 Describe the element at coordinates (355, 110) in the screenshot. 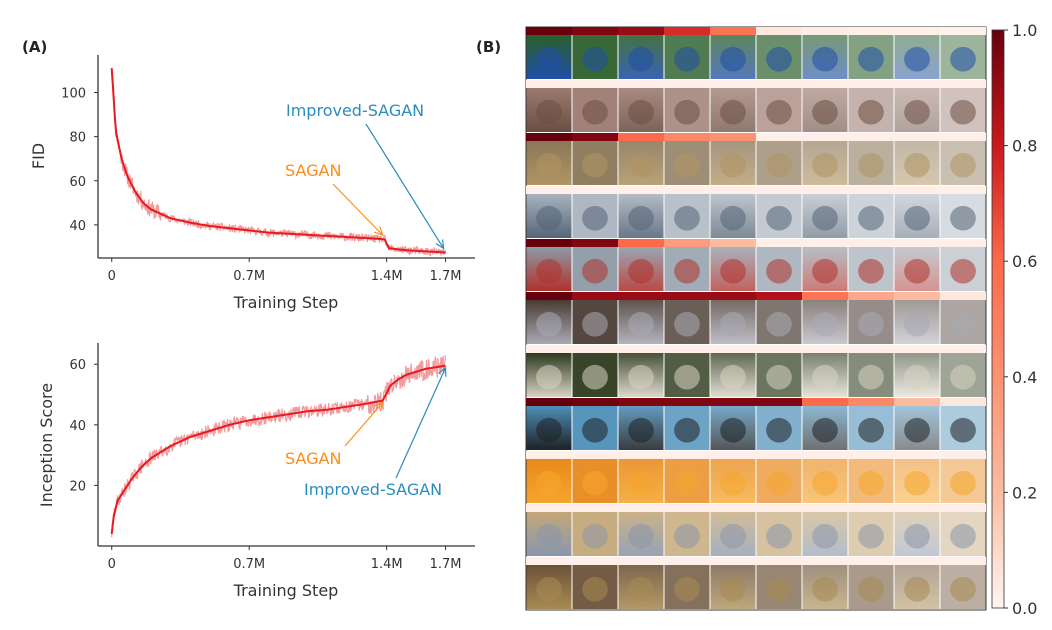

I see `fid-annotation-improved: Improved-SAGAN` at that location.